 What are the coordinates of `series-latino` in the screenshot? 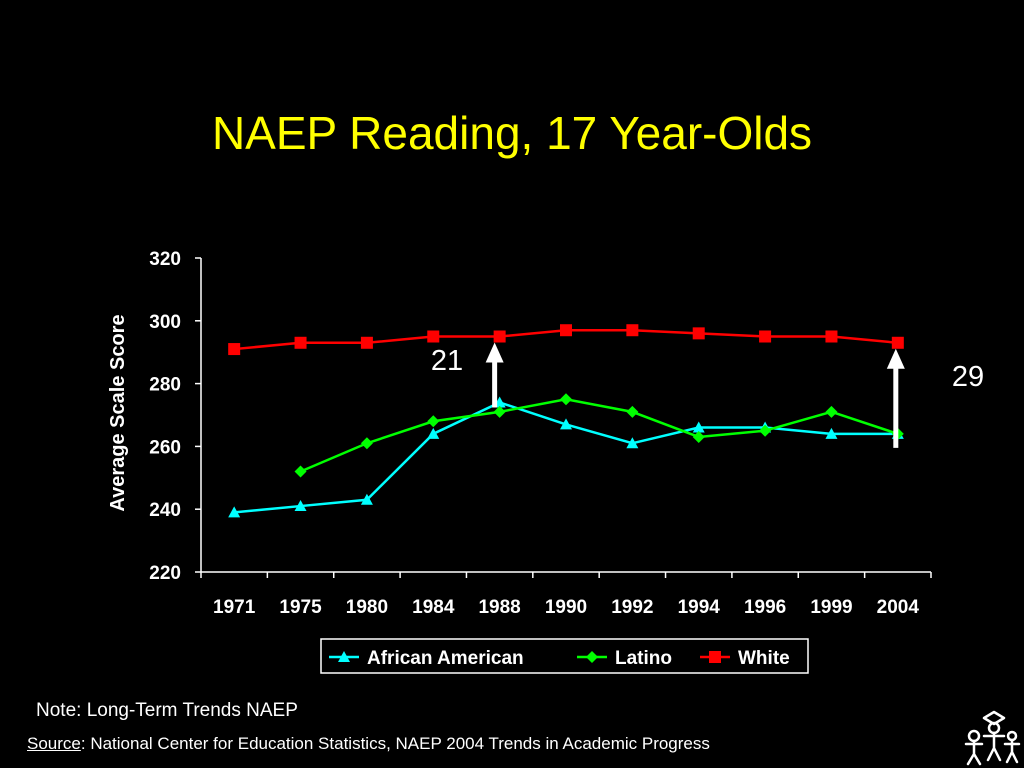 It's located at (599, 435).